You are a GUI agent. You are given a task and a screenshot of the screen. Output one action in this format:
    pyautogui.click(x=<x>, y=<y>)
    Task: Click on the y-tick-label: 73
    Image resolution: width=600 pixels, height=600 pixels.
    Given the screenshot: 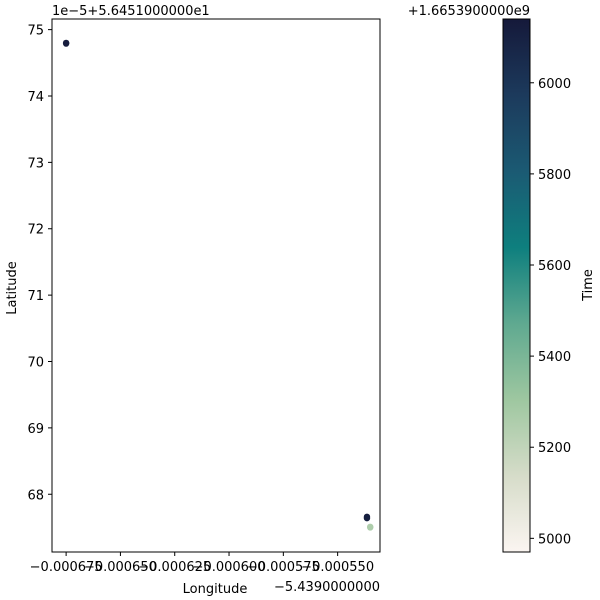 What is the action you would take?
    pyautogui.click(x=35, y=163)
    